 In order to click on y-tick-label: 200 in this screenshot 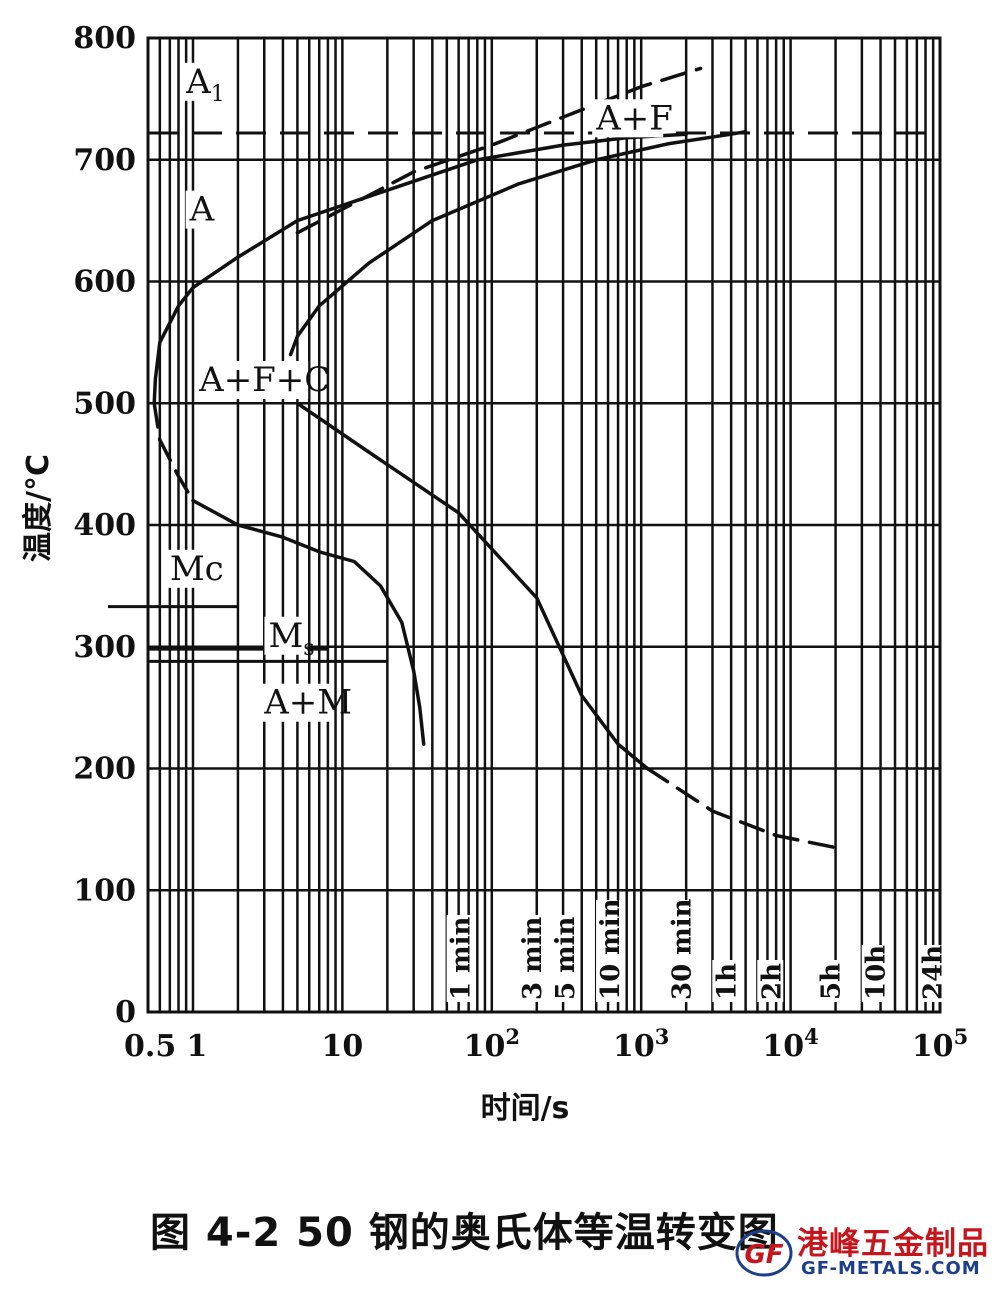, I will do `click(104, 769)`.